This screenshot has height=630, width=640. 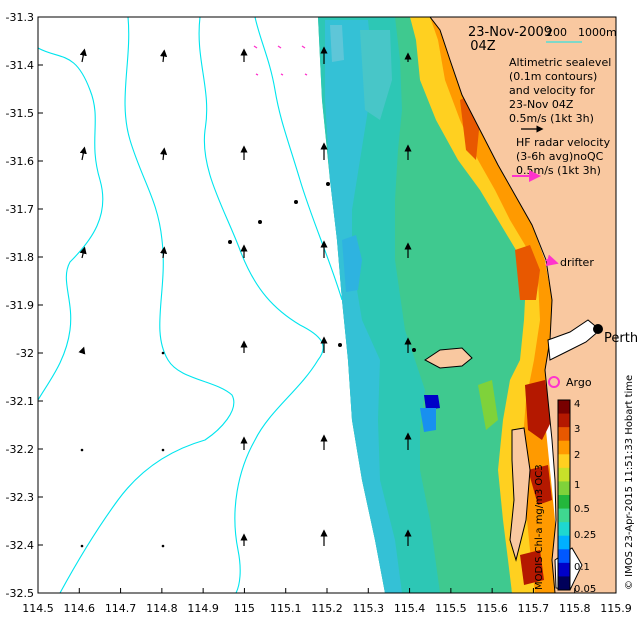 I want to click on y-tick-label: -32.5, so click(x=20, y=593).